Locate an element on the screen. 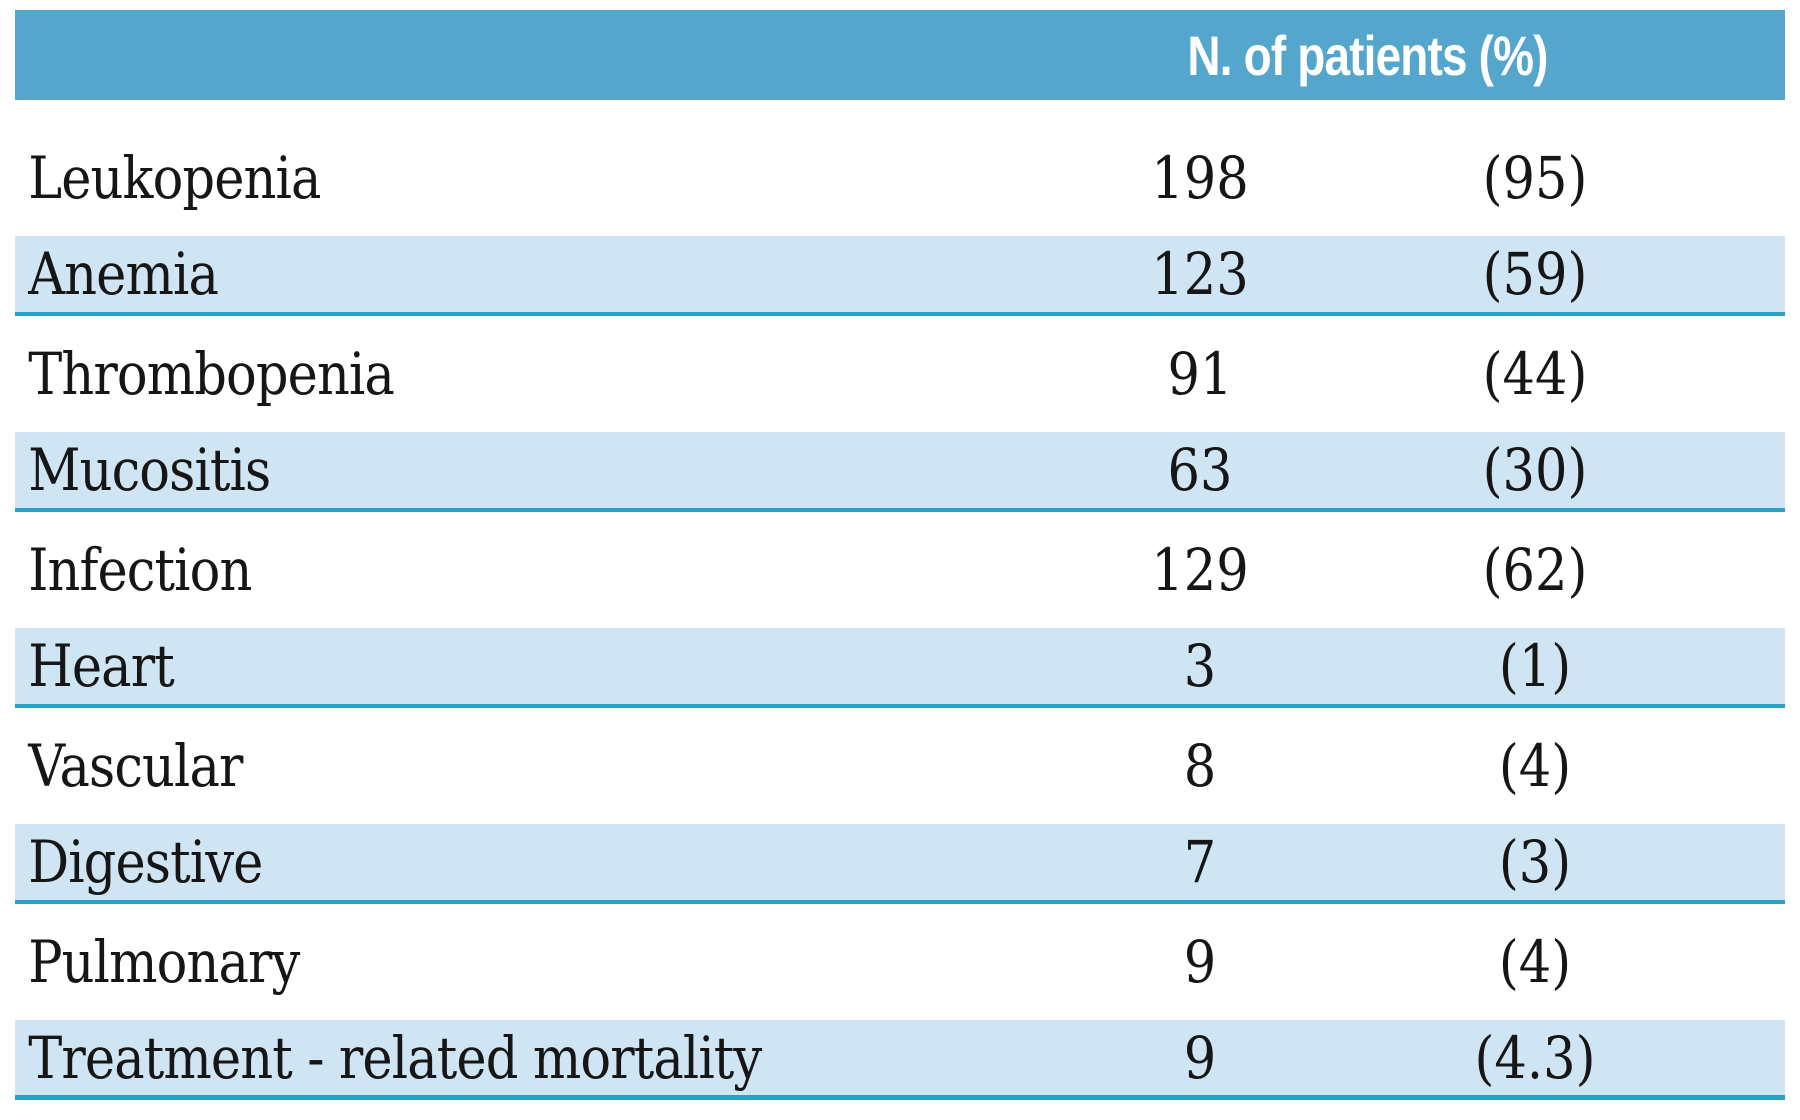  row-label: Heart is located at coordinates (101, 666).